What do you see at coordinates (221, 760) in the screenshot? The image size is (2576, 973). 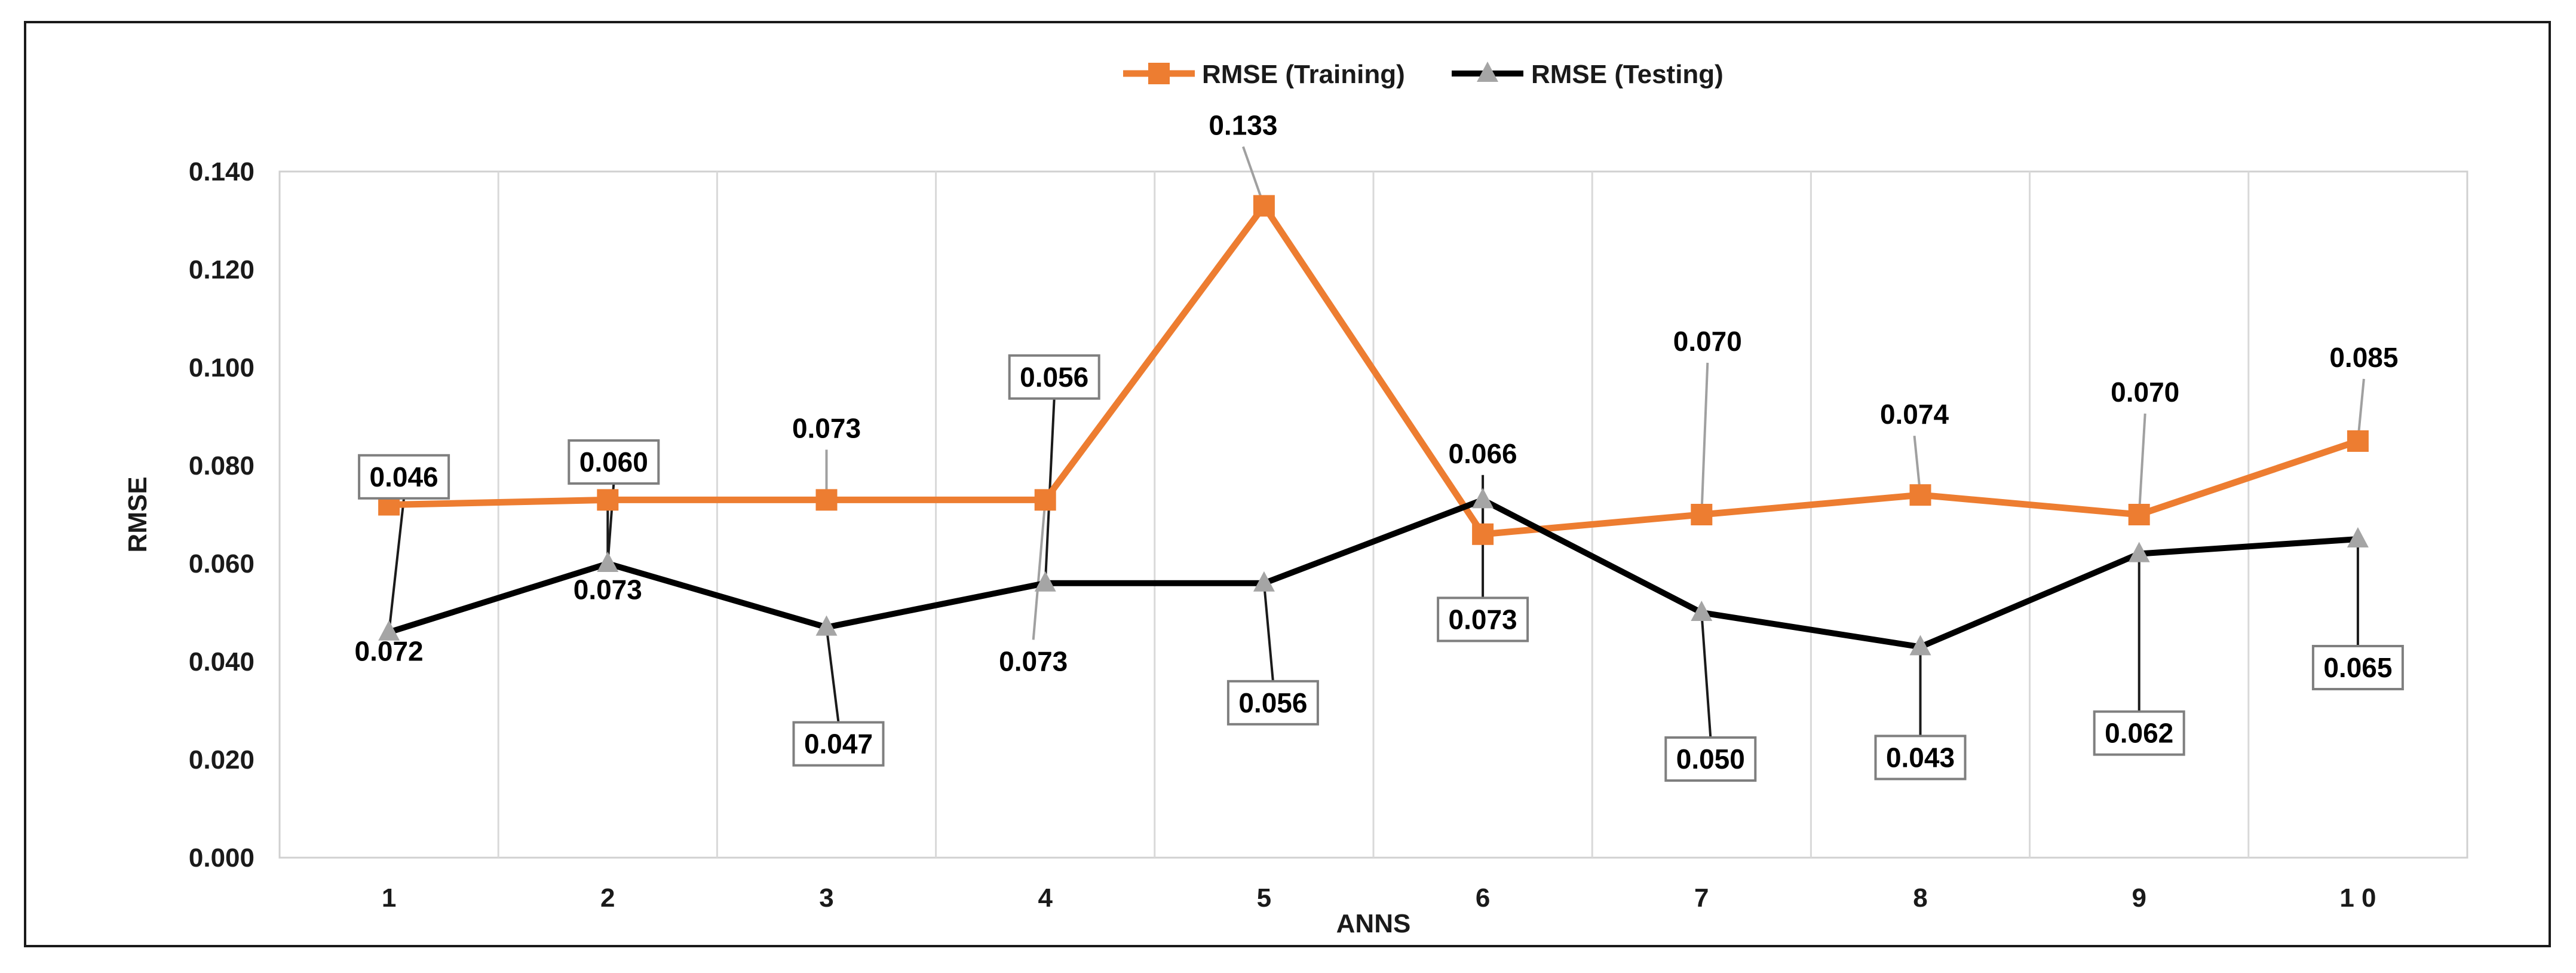 I see `y-tick-label: 0.020` at bounding box center [221, 760].